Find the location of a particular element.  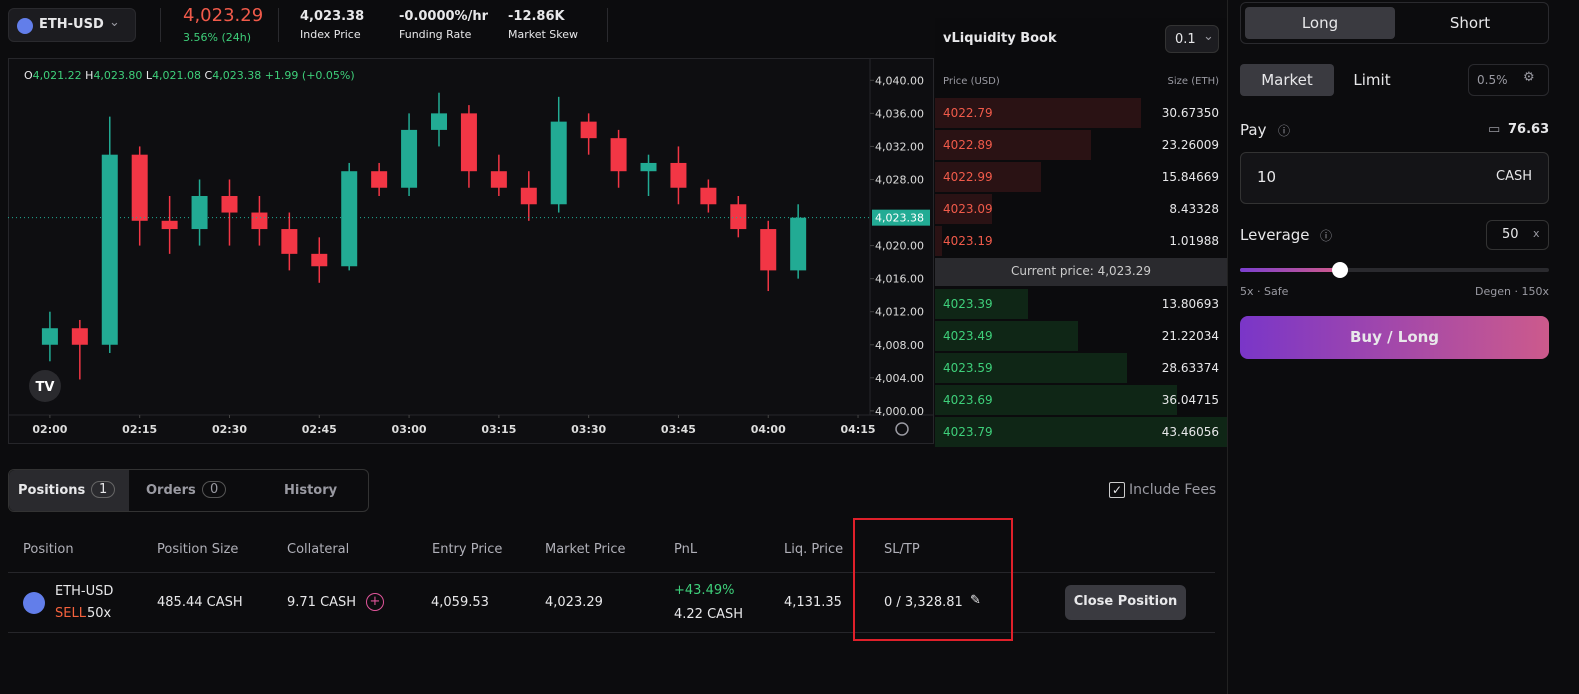

highlight-box is located at coordinates (933, 579).